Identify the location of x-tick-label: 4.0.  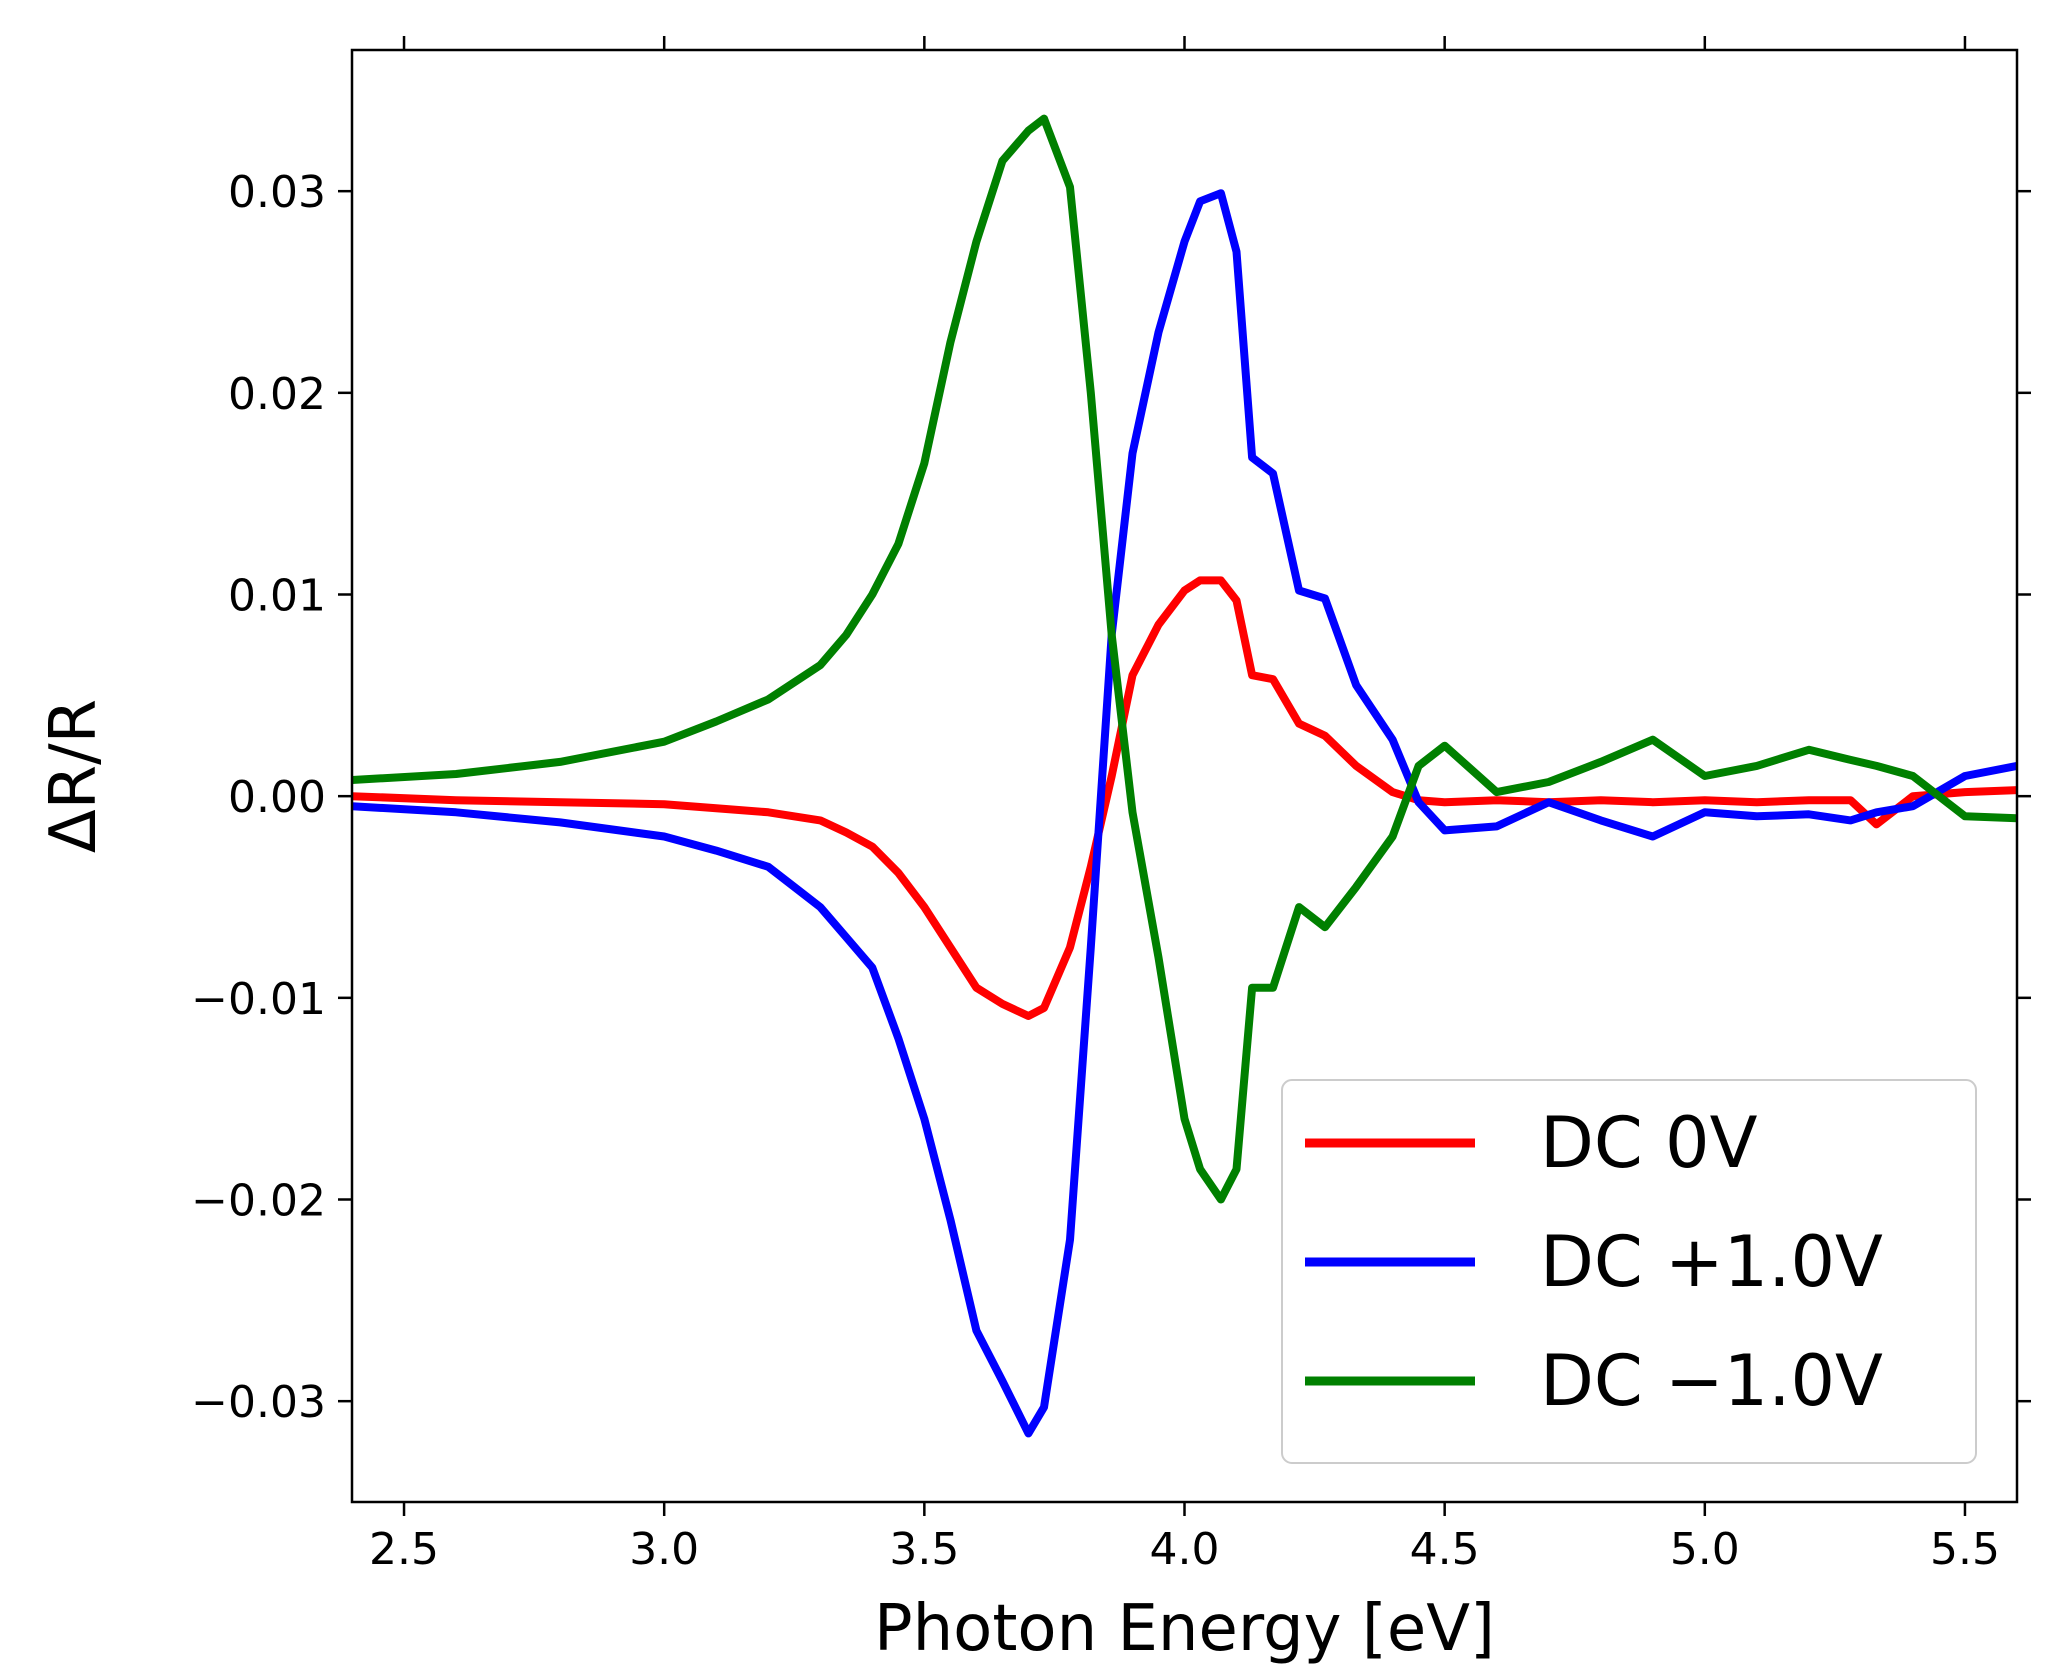
(1185, 1549).